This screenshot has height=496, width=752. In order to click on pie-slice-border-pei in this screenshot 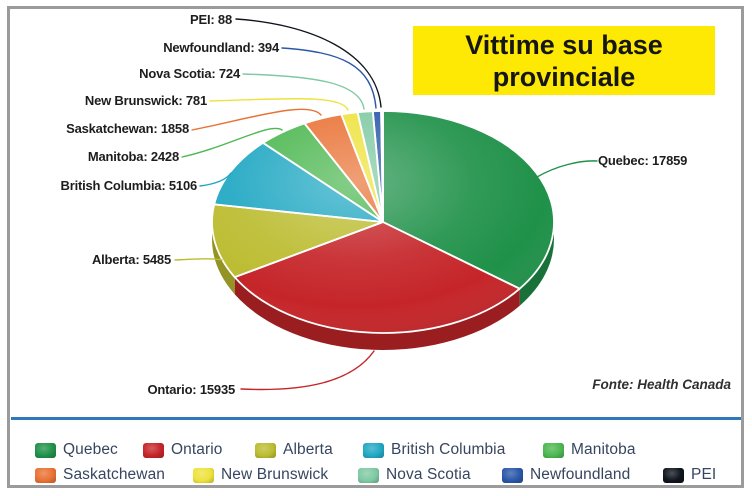, I will do `click(382, 166)`.